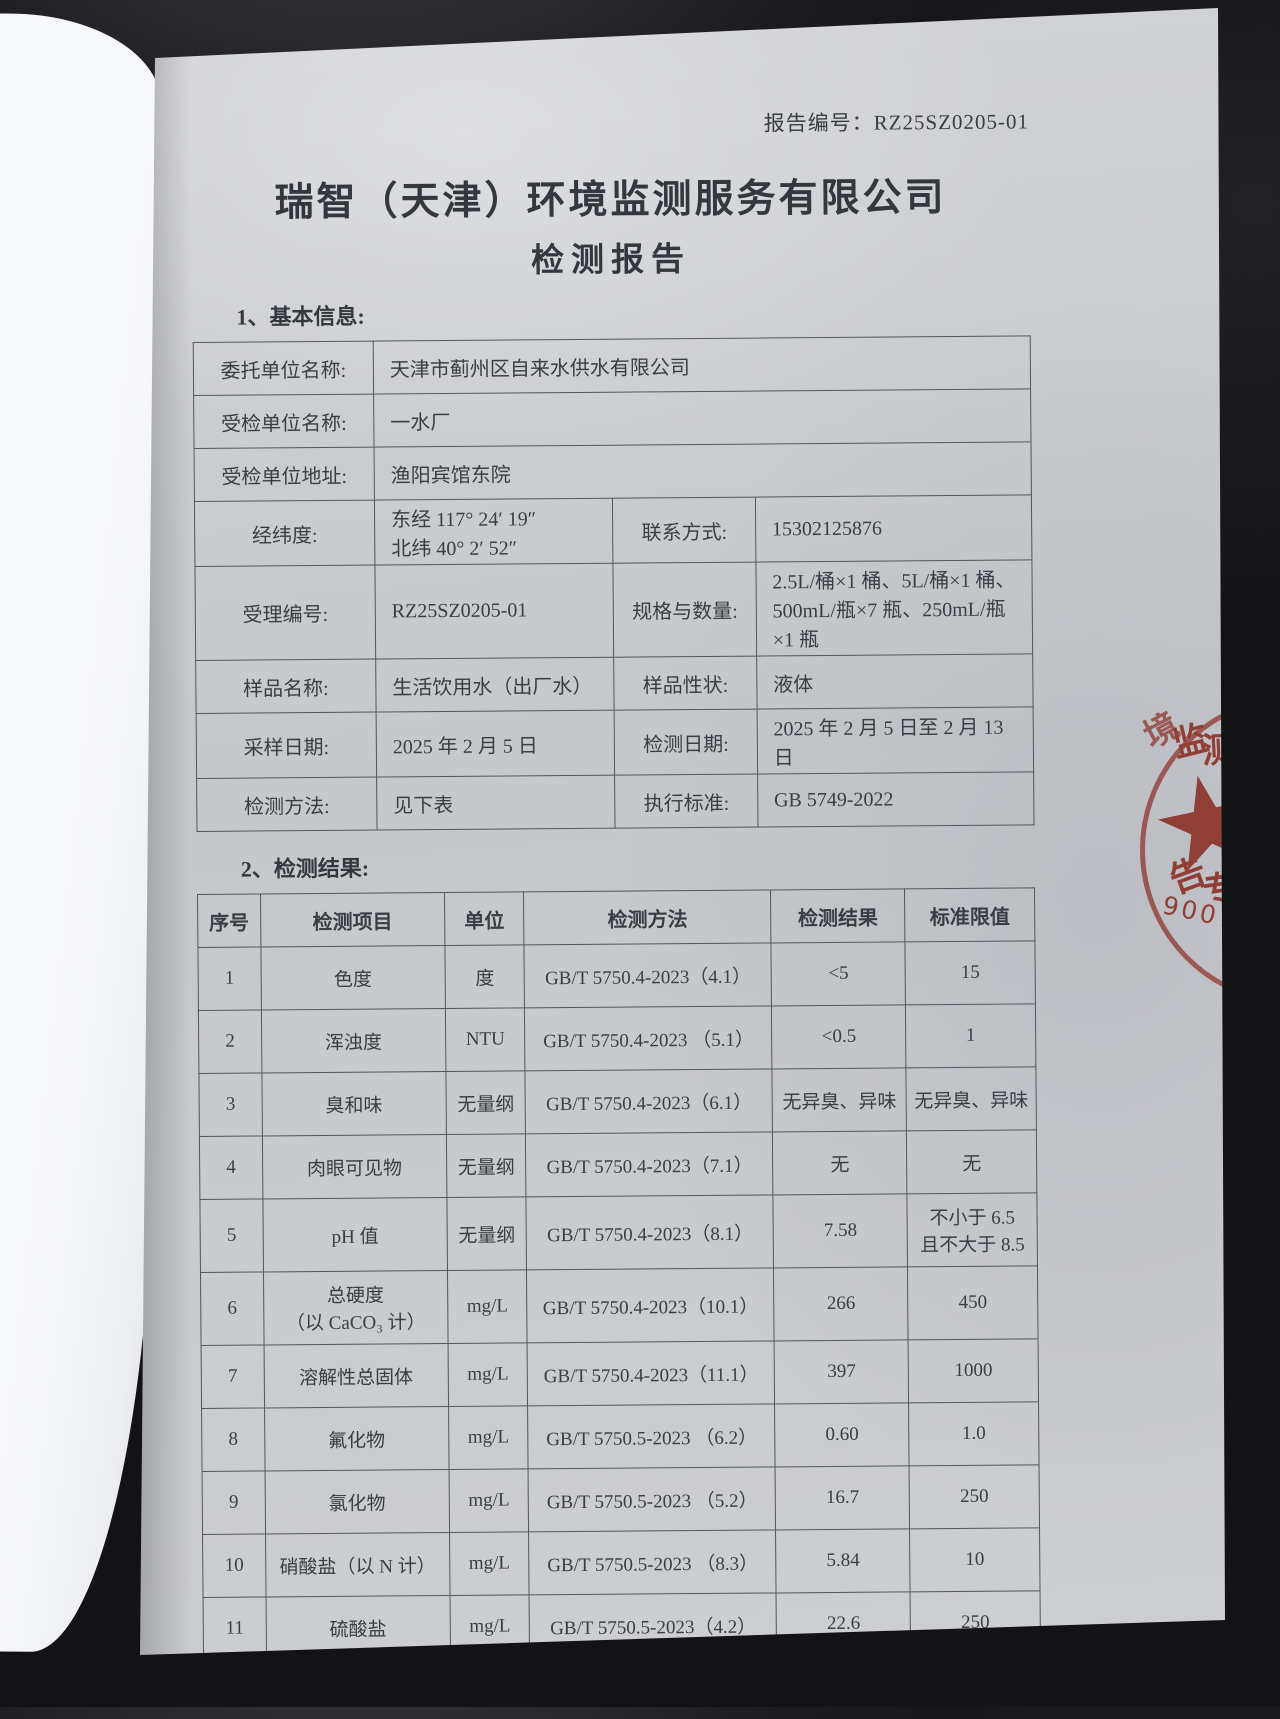 Image resolution: width=1280 pixels, height=1719 pixels. What do you see at coordinates (231, 1167) in the screenshot?
I see `result-cell: 4` at bounding box center [231, 1167].